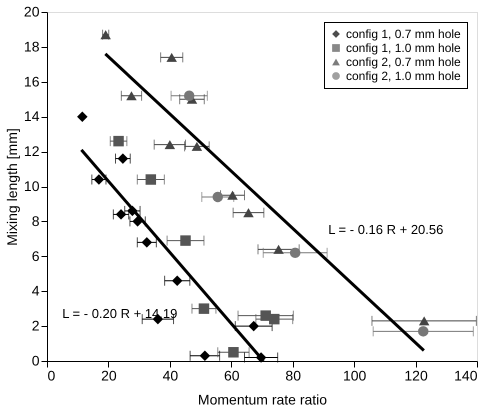  Describe the element at coordinates (36, 360) in the screenshot. I see `y-tick-label: 0` at that location.